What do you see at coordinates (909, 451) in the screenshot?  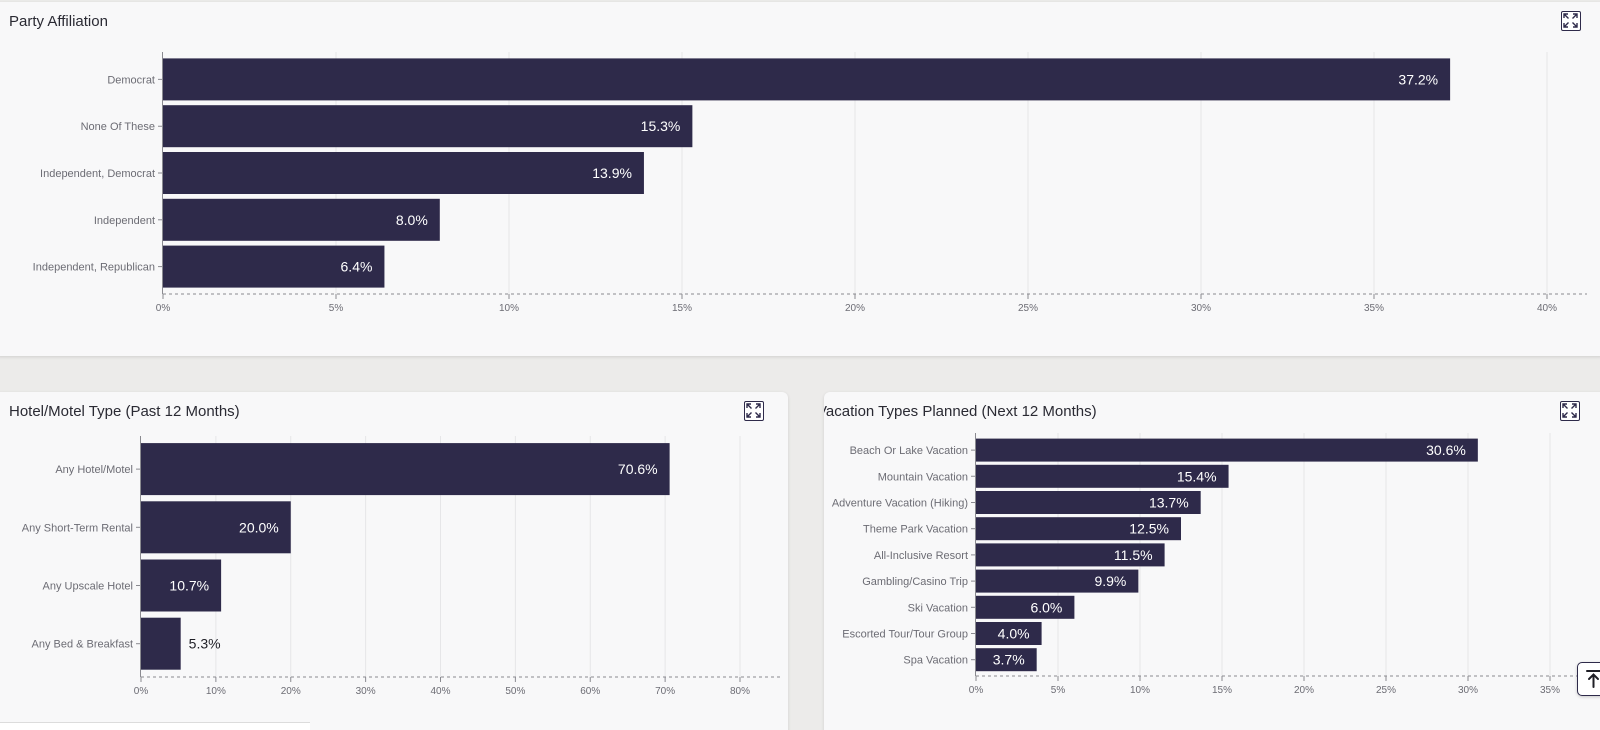 I see `category-label: Beach Or Lake Vacation` at bounding box center [909, 451].